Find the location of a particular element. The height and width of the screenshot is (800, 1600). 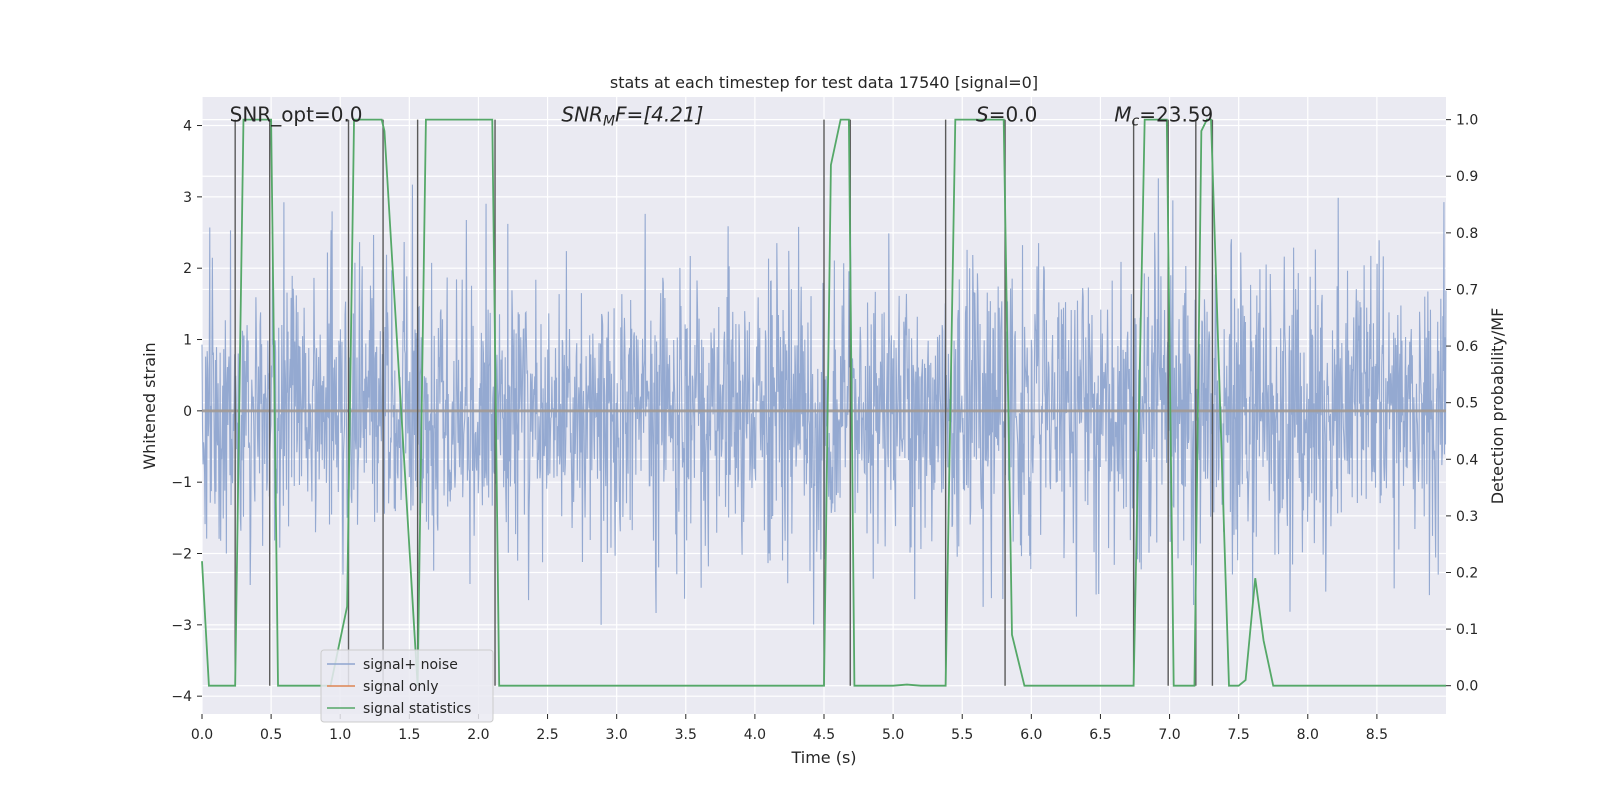

y-right-tick-label: 0.1 is located at coordinates (1467, 630).